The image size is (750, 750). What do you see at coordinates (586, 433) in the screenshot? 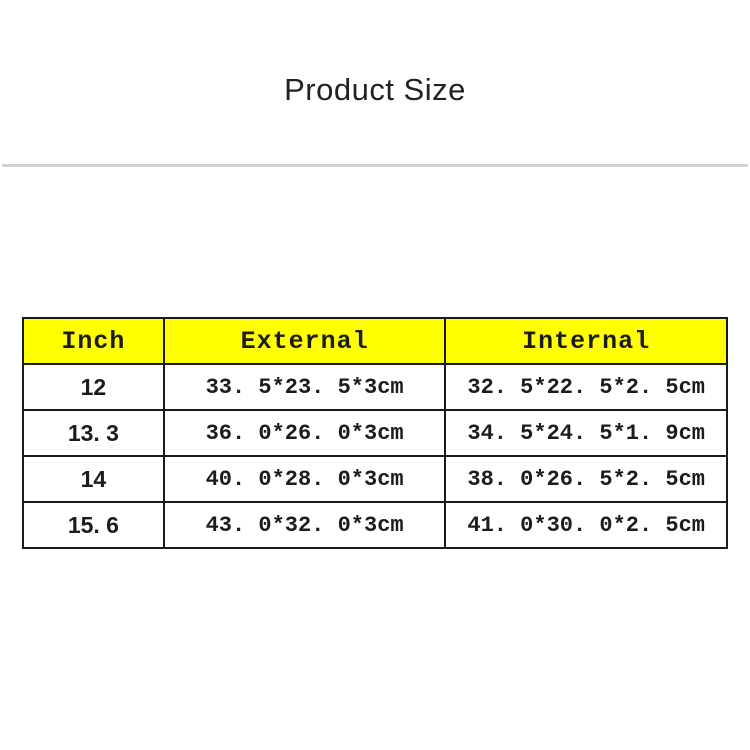
I see `cell-internal: 34. 5*24. 5*1. 9cm` at bounding box center [586, 433].